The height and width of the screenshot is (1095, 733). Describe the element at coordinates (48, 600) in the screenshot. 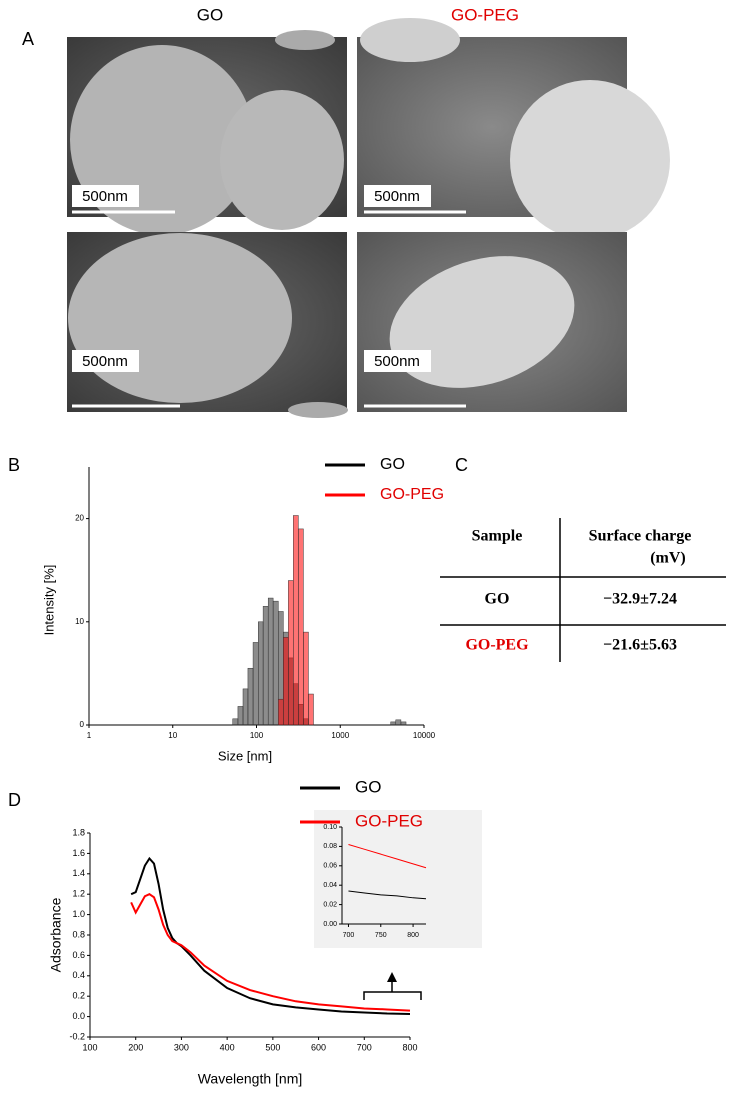

I see `y-axis-label: Intensity [%]` at that location.